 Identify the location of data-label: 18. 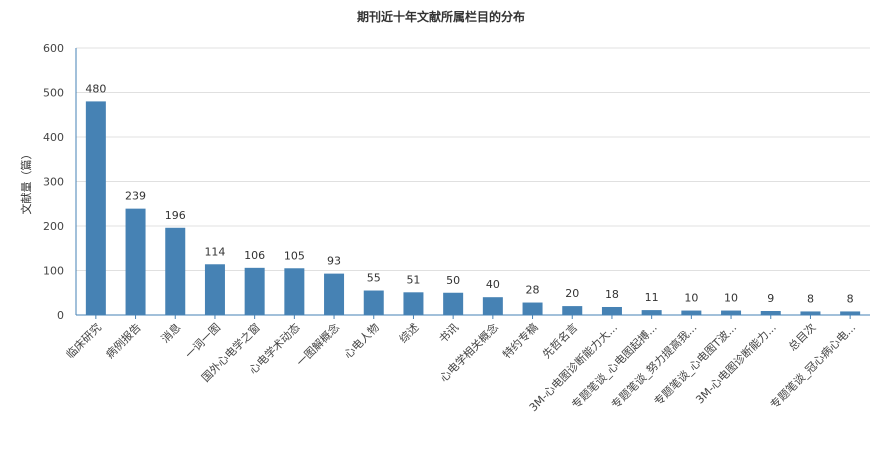
(612, 294).